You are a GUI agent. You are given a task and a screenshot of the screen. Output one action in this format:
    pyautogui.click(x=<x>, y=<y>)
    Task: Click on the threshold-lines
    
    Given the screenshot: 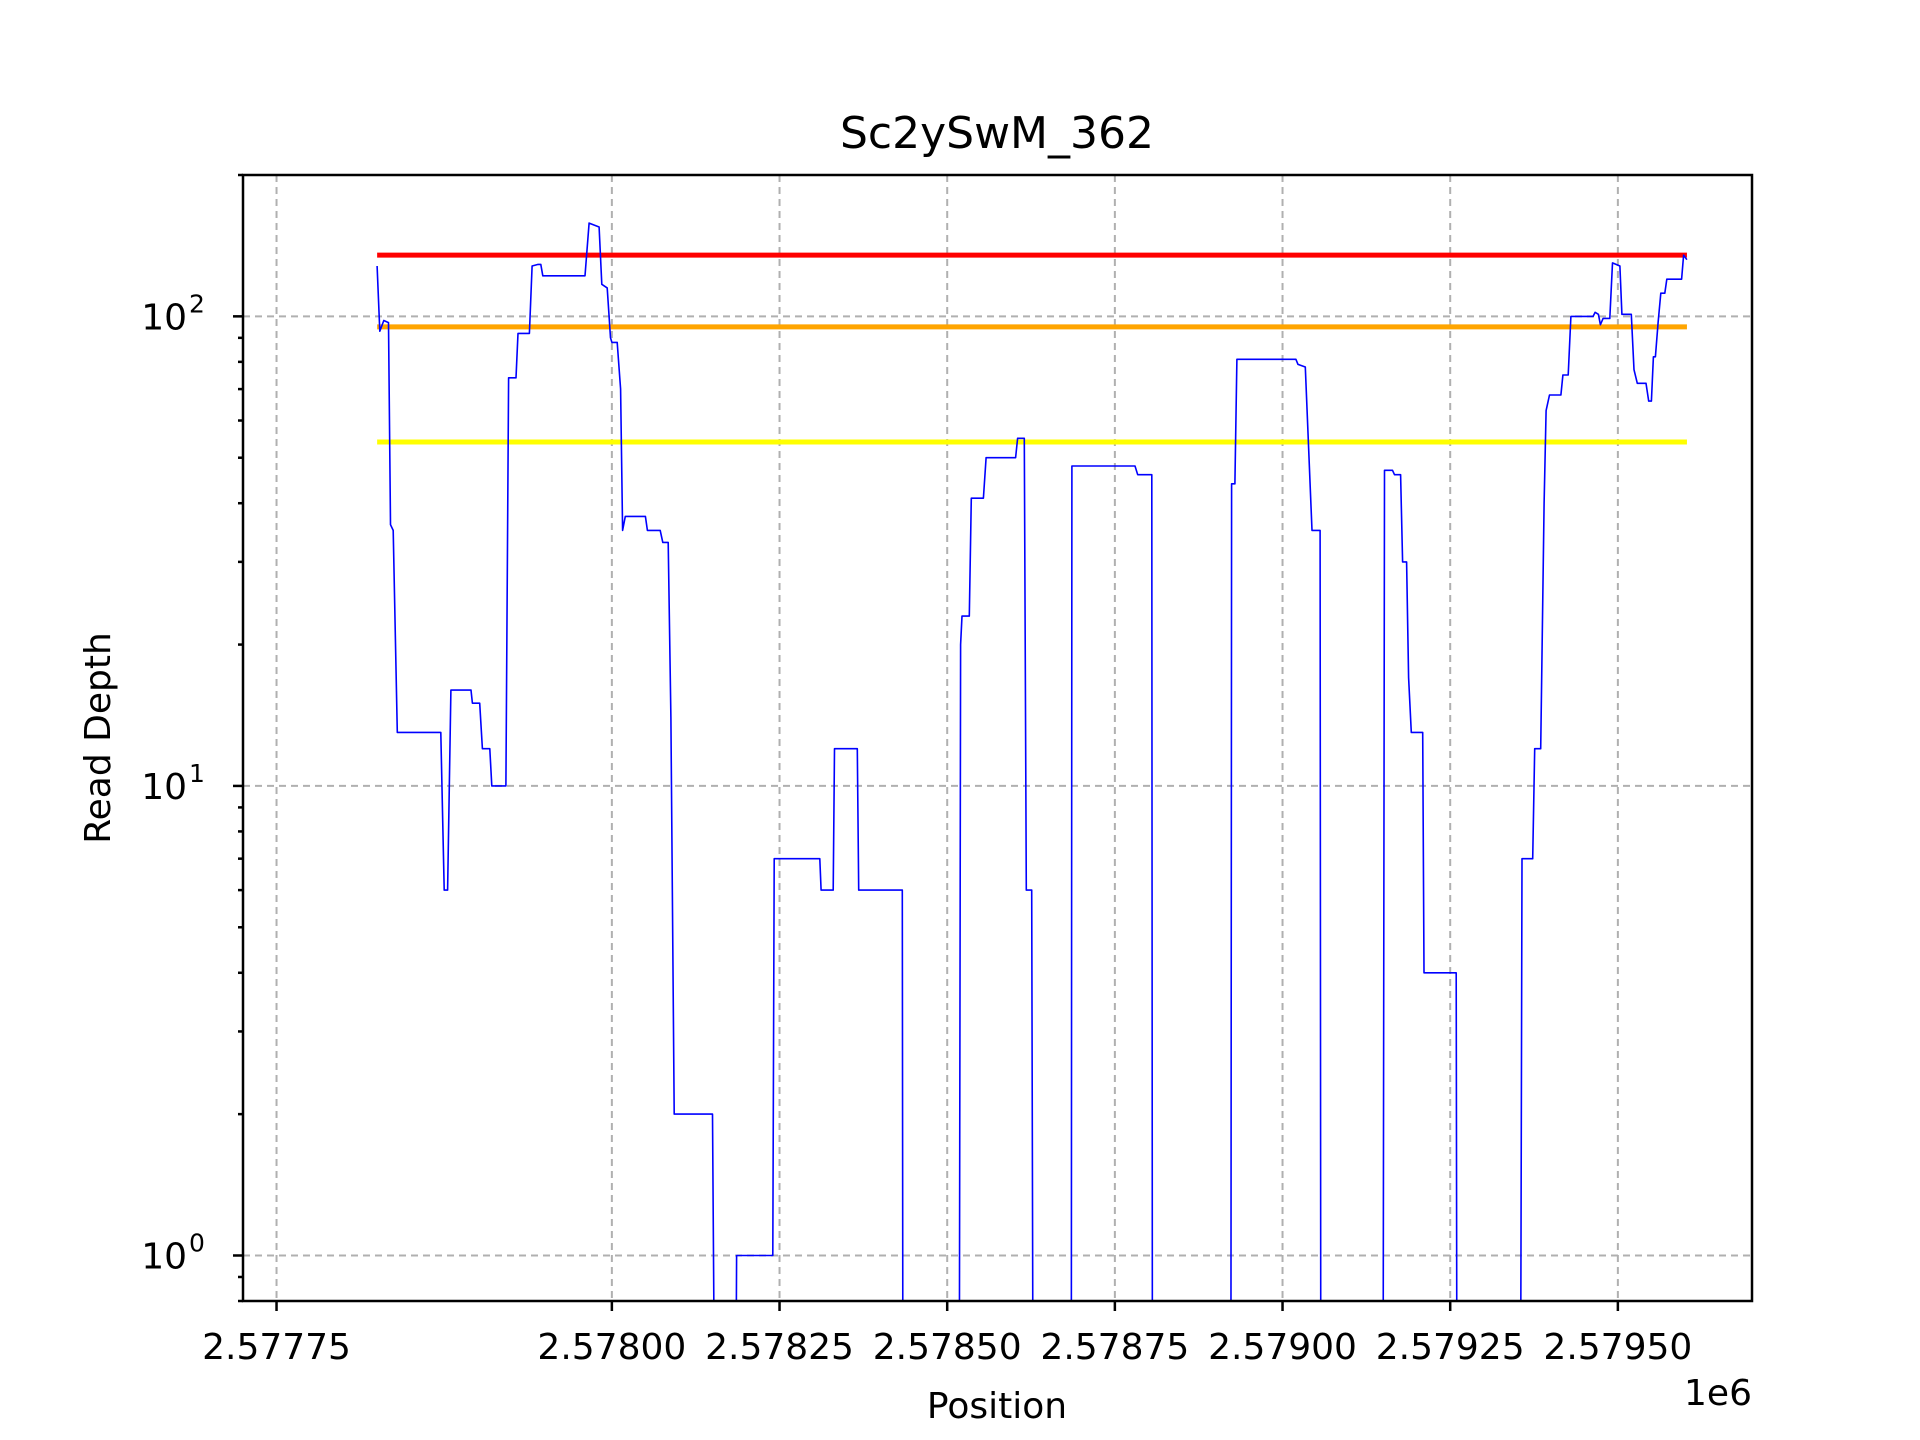 What is the action you would take?
    pyautogui.click(x=1032, y=348)
    